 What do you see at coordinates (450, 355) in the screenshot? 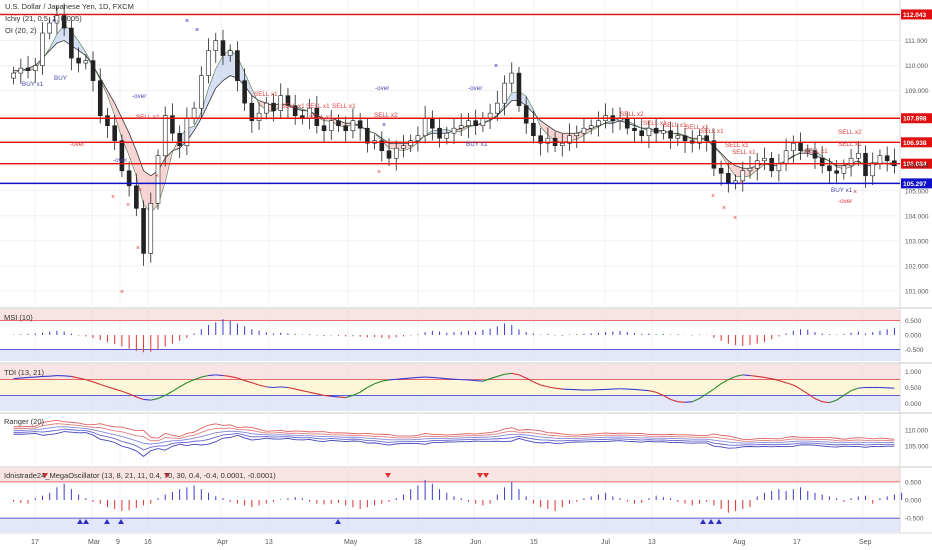
I see `oversold-band` at bounding box center [450, 355].